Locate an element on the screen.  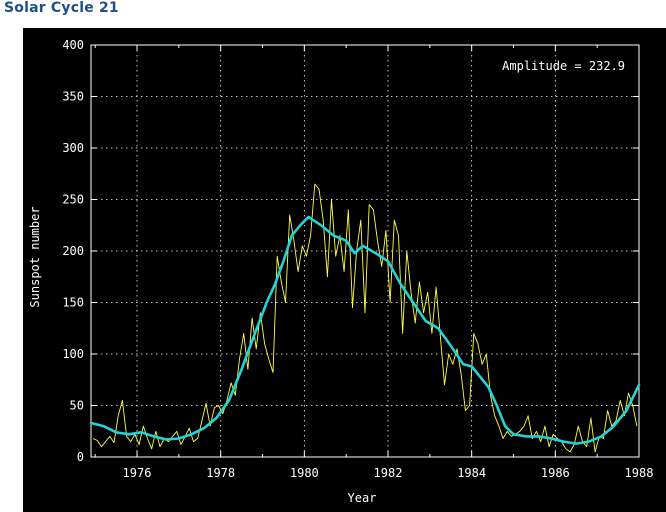
y-tick-label: 150 is located at coordinates (73, 303).